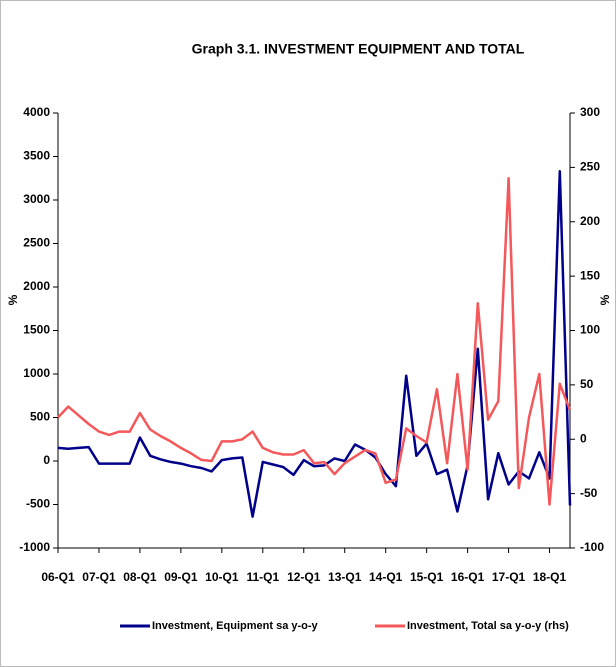 This screenshot has height=667, width=616. What do you see at coordinates (590, 330) in the screenshot?
I see `y2-tick-label: 100` at bounding box center [590, 330].